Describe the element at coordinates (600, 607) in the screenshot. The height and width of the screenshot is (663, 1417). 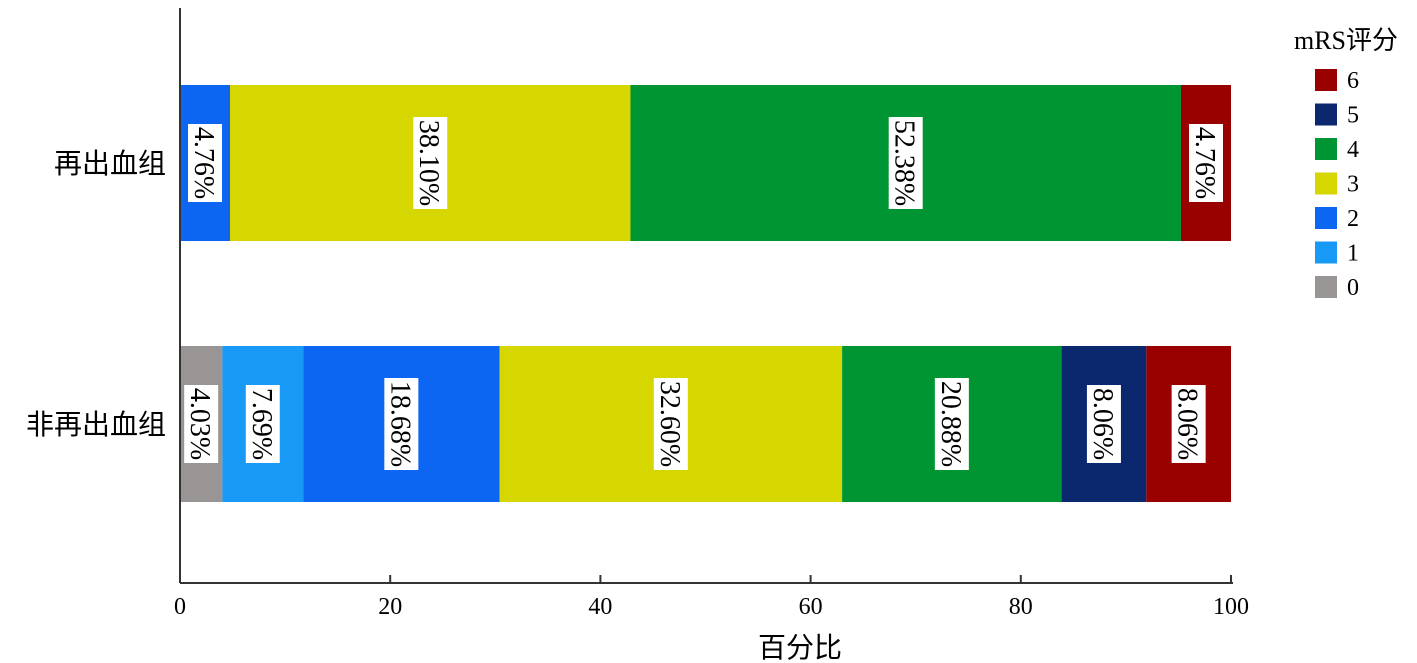
I see `x-tick-label: 40` at that location.